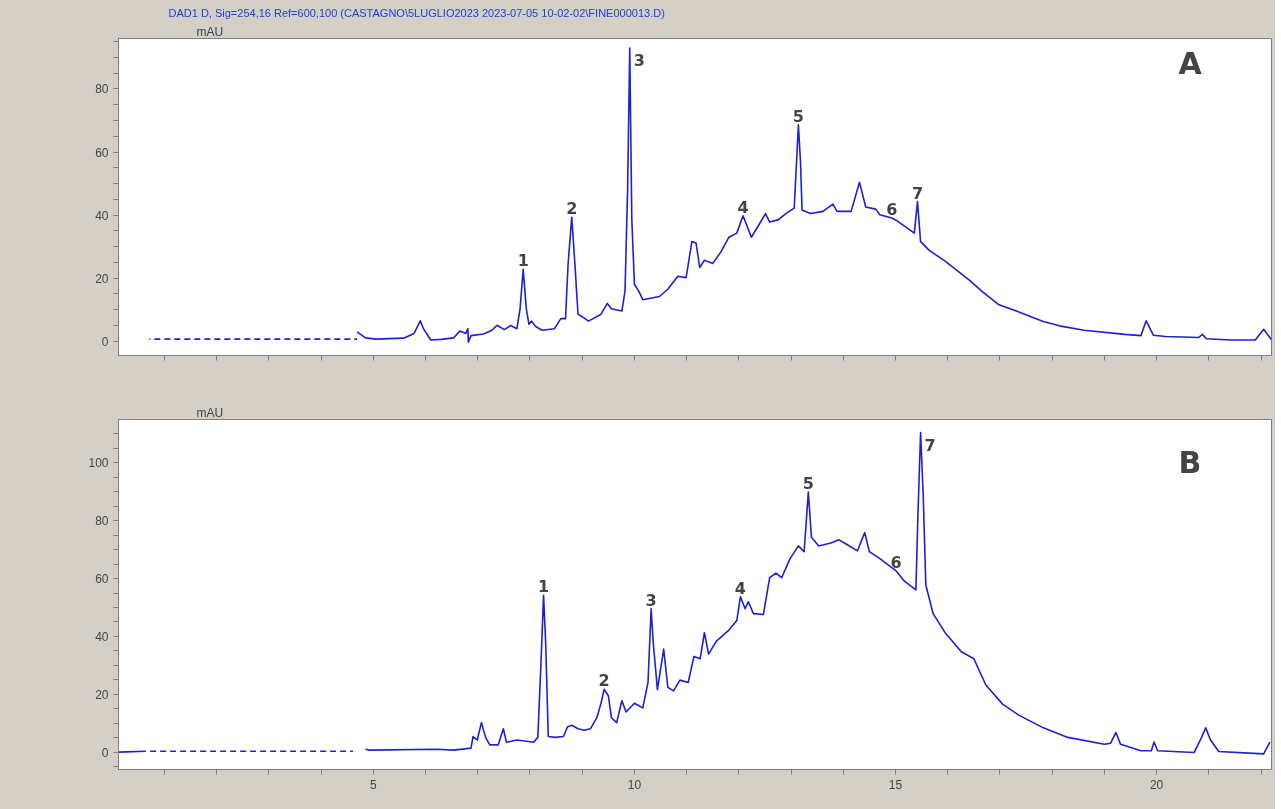  What do you see at coordinates (98, 463) in the screenshot?
I see `y-tick-label: 100` at bounding box center [98, 463].